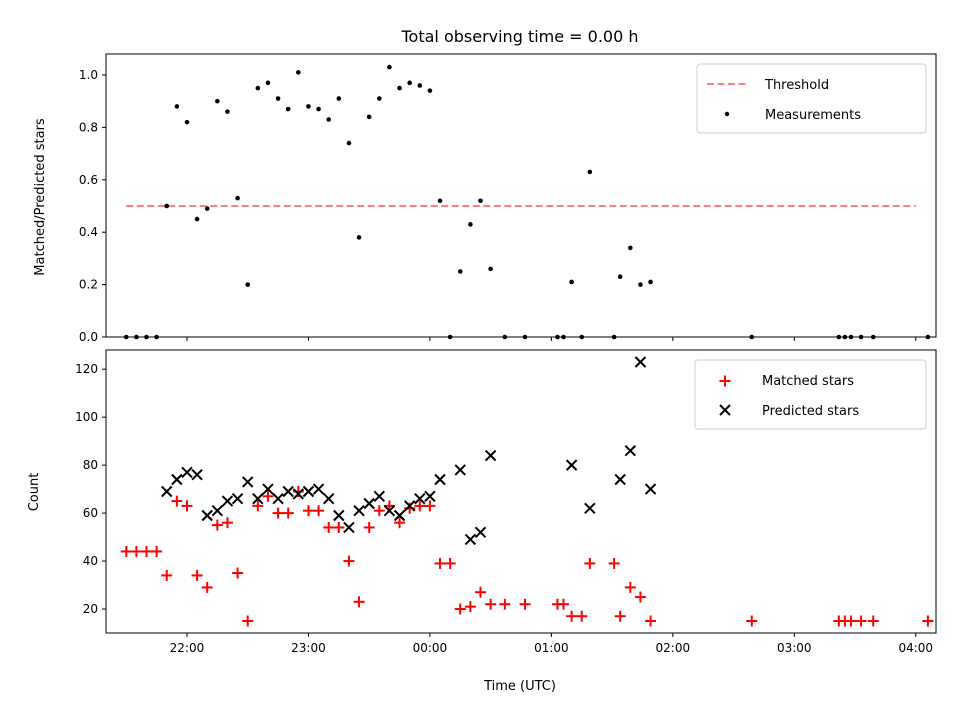  What do you see at coordinates (88, 285) in the screenshot?
I see `top-ytick-label: 0.2` at bounding box center [88, 285].